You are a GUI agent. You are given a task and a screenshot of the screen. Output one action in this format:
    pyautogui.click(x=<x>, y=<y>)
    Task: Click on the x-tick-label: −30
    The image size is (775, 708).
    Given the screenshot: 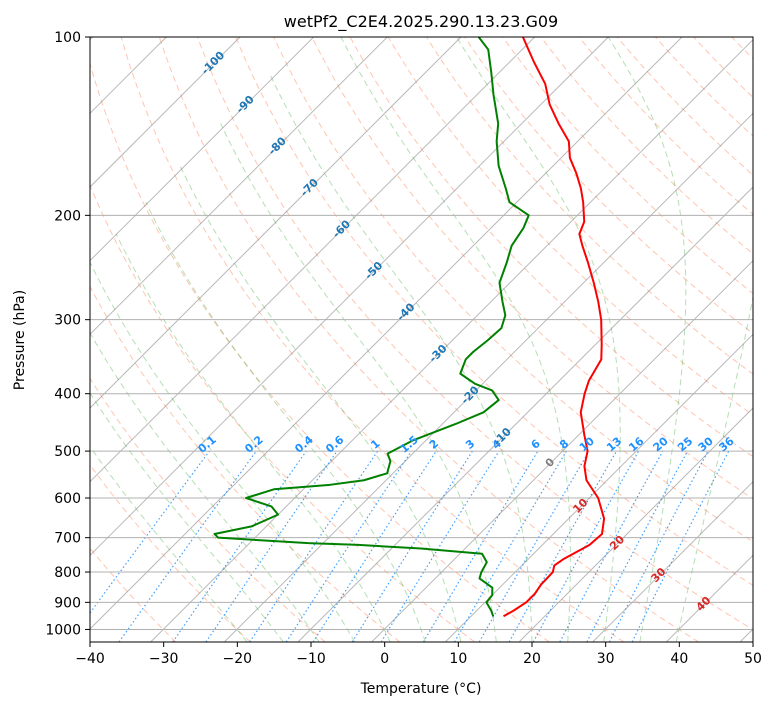 What is the action you would take?
    pyautogui.click(x=164, y=659)
    